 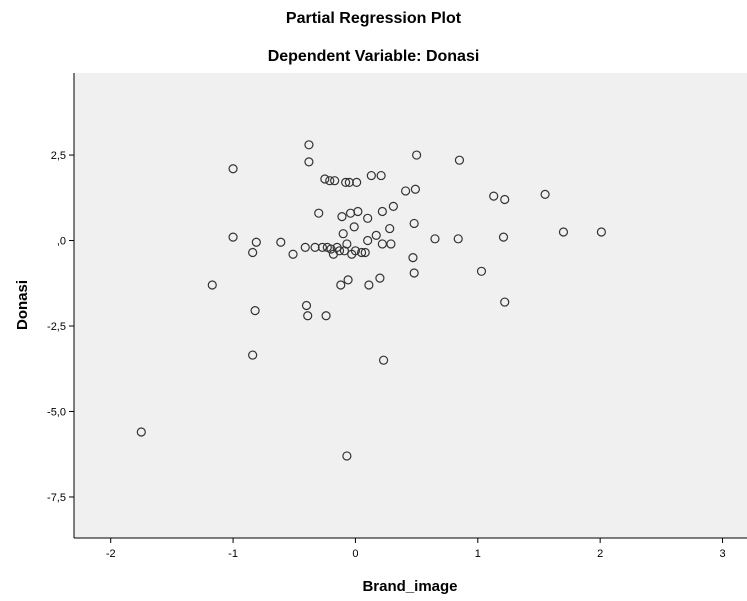 What do you see at coordinates (600, 554) in the screenshot?
I see `x-tick-label: 2` at bounding box center [600, 554].